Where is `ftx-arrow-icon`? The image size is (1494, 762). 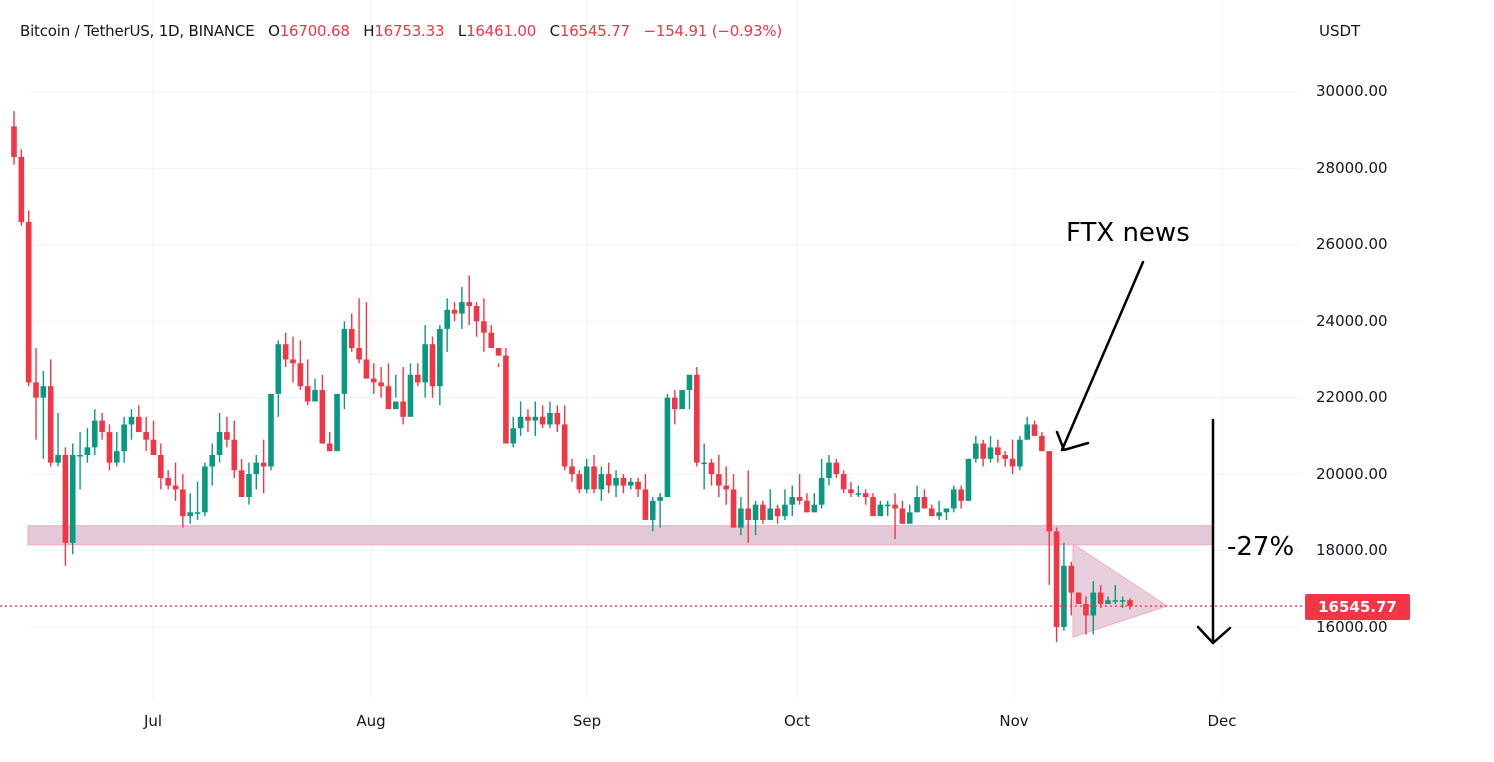
ftx-arrow-icon is located at coordinates (1102, 356).